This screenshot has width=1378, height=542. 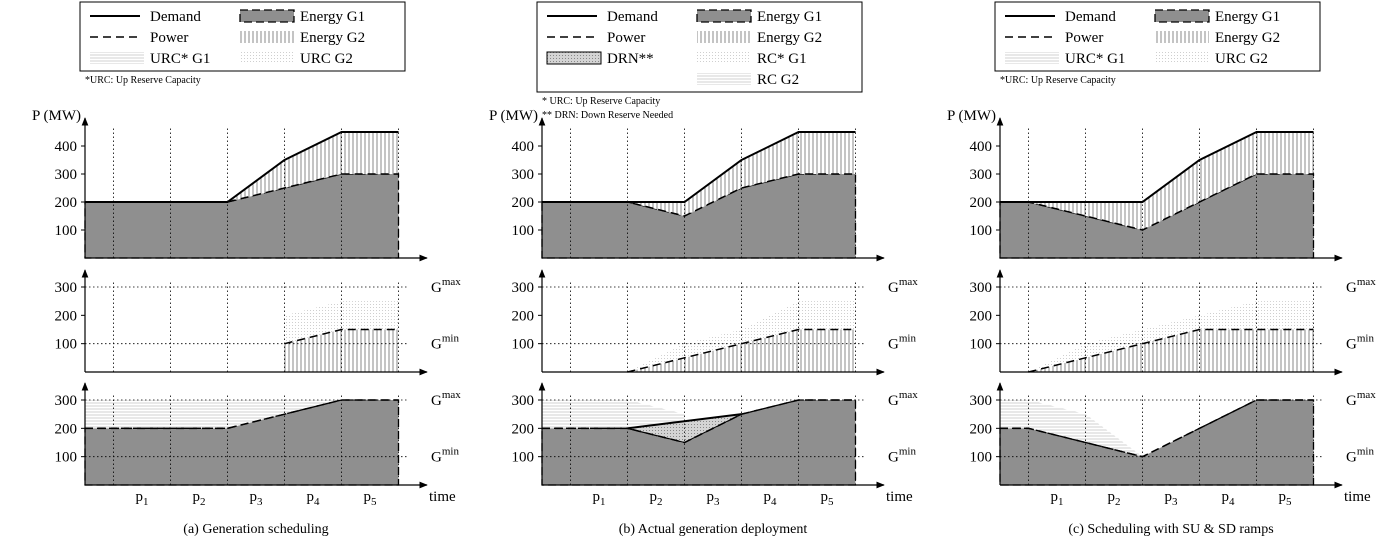 I want to click on period-sub: 3, so click(x=1175, y=502).